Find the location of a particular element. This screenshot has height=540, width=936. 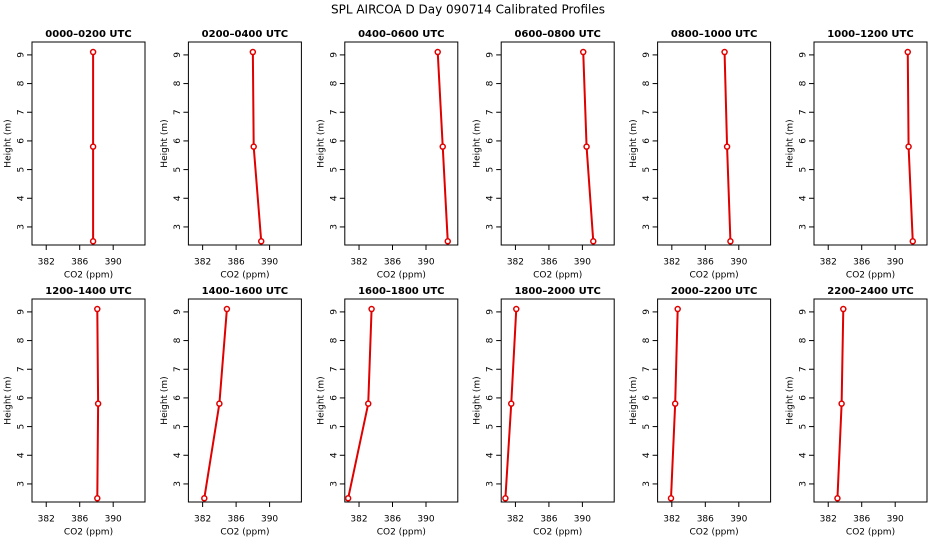

panel-title: 1200–1400 UTC is located at coordinates (88, 291).